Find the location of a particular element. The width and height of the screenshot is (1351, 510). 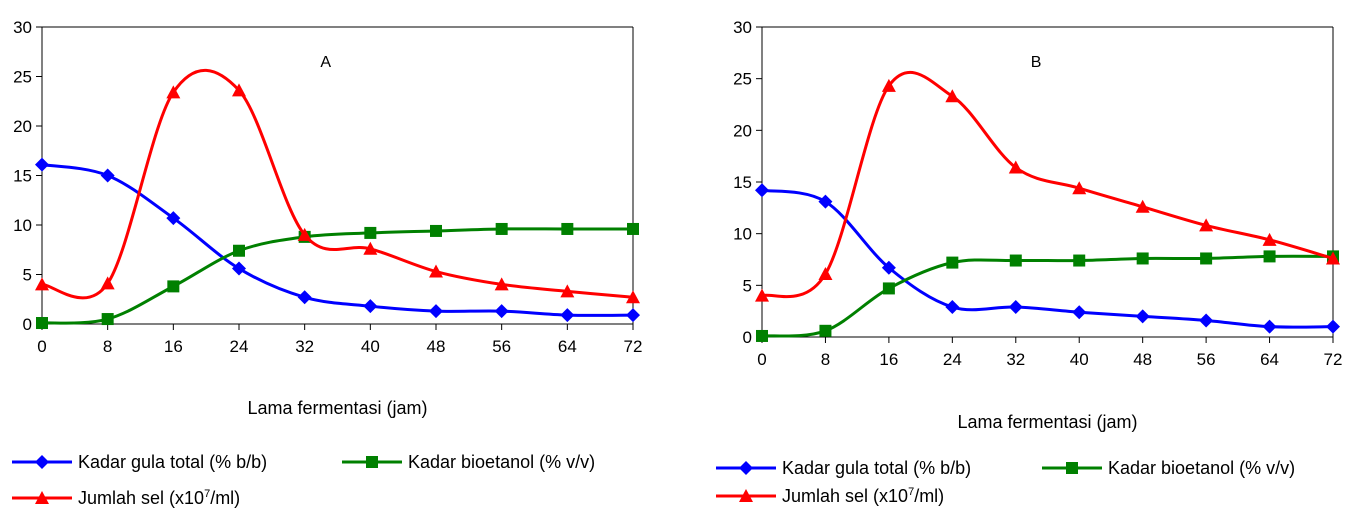

panel-label: A is located at coordinates (325, 62).